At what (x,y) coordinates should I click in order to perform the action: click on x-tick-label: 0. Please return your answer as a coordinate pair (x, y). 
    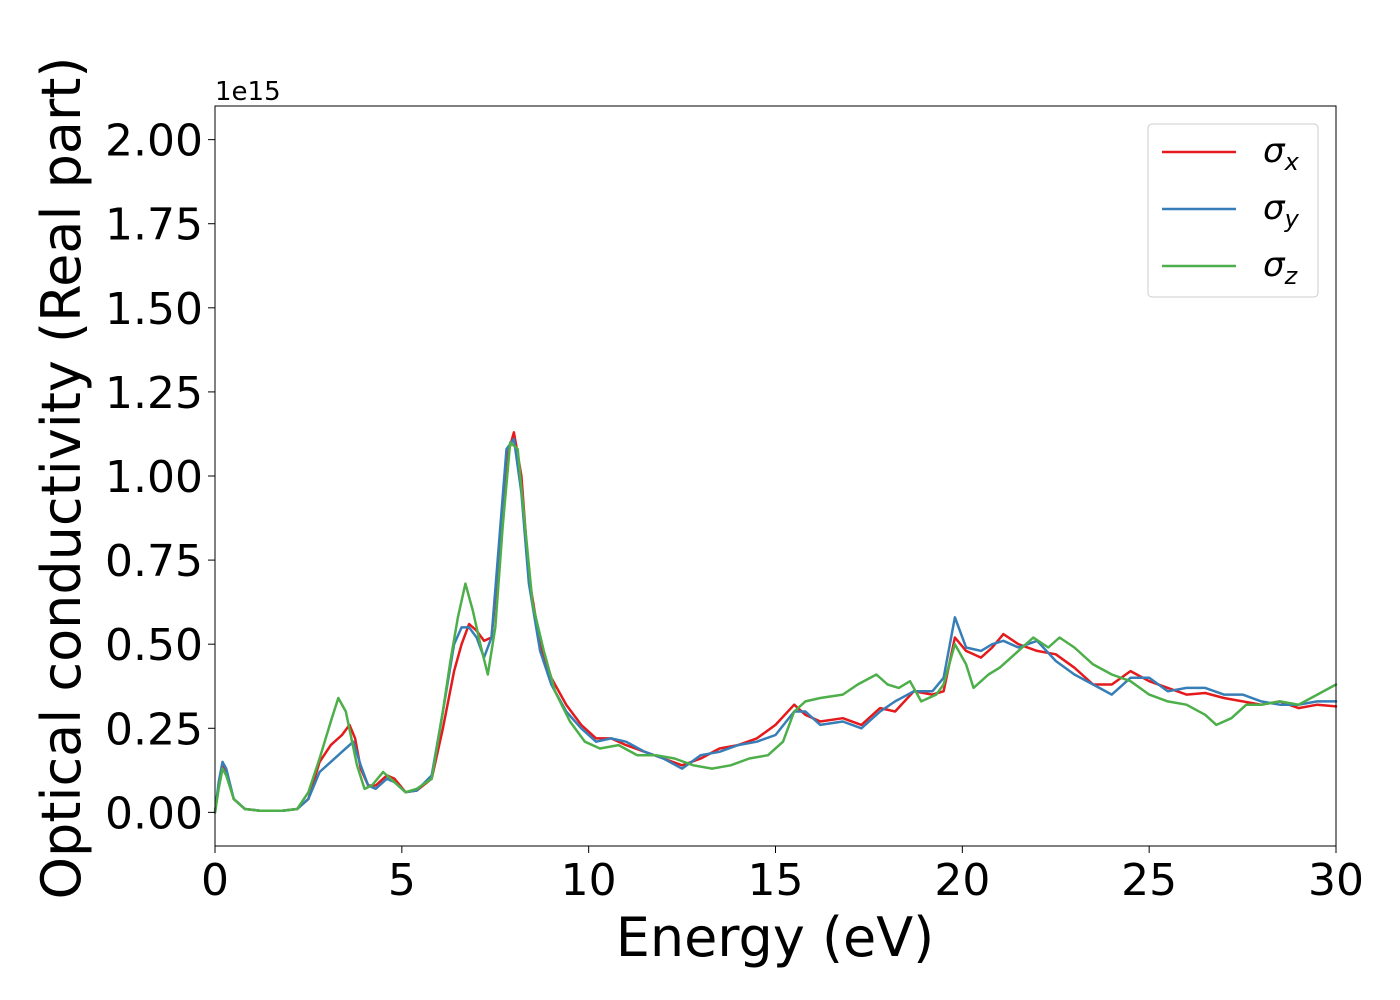
    Looking at the image, I should click on (215, 880).